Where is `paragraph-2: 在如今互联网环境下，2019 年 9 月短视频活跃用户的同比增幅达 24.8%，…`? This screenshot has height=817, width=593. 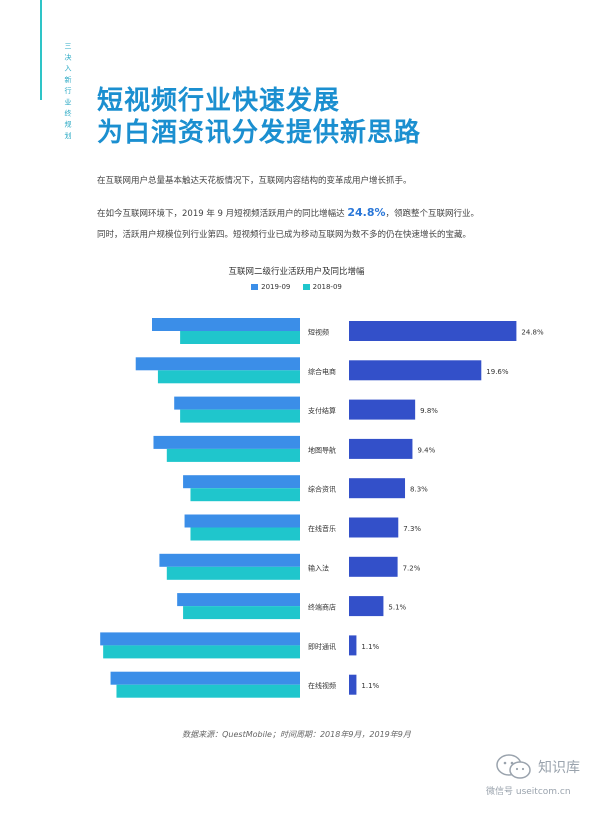 paragraph-2: 在如今互联网环境下，2019 年 9 月短视频活跃用户的同比增幅达 24.8%，… is located at coordinates (317, 213).